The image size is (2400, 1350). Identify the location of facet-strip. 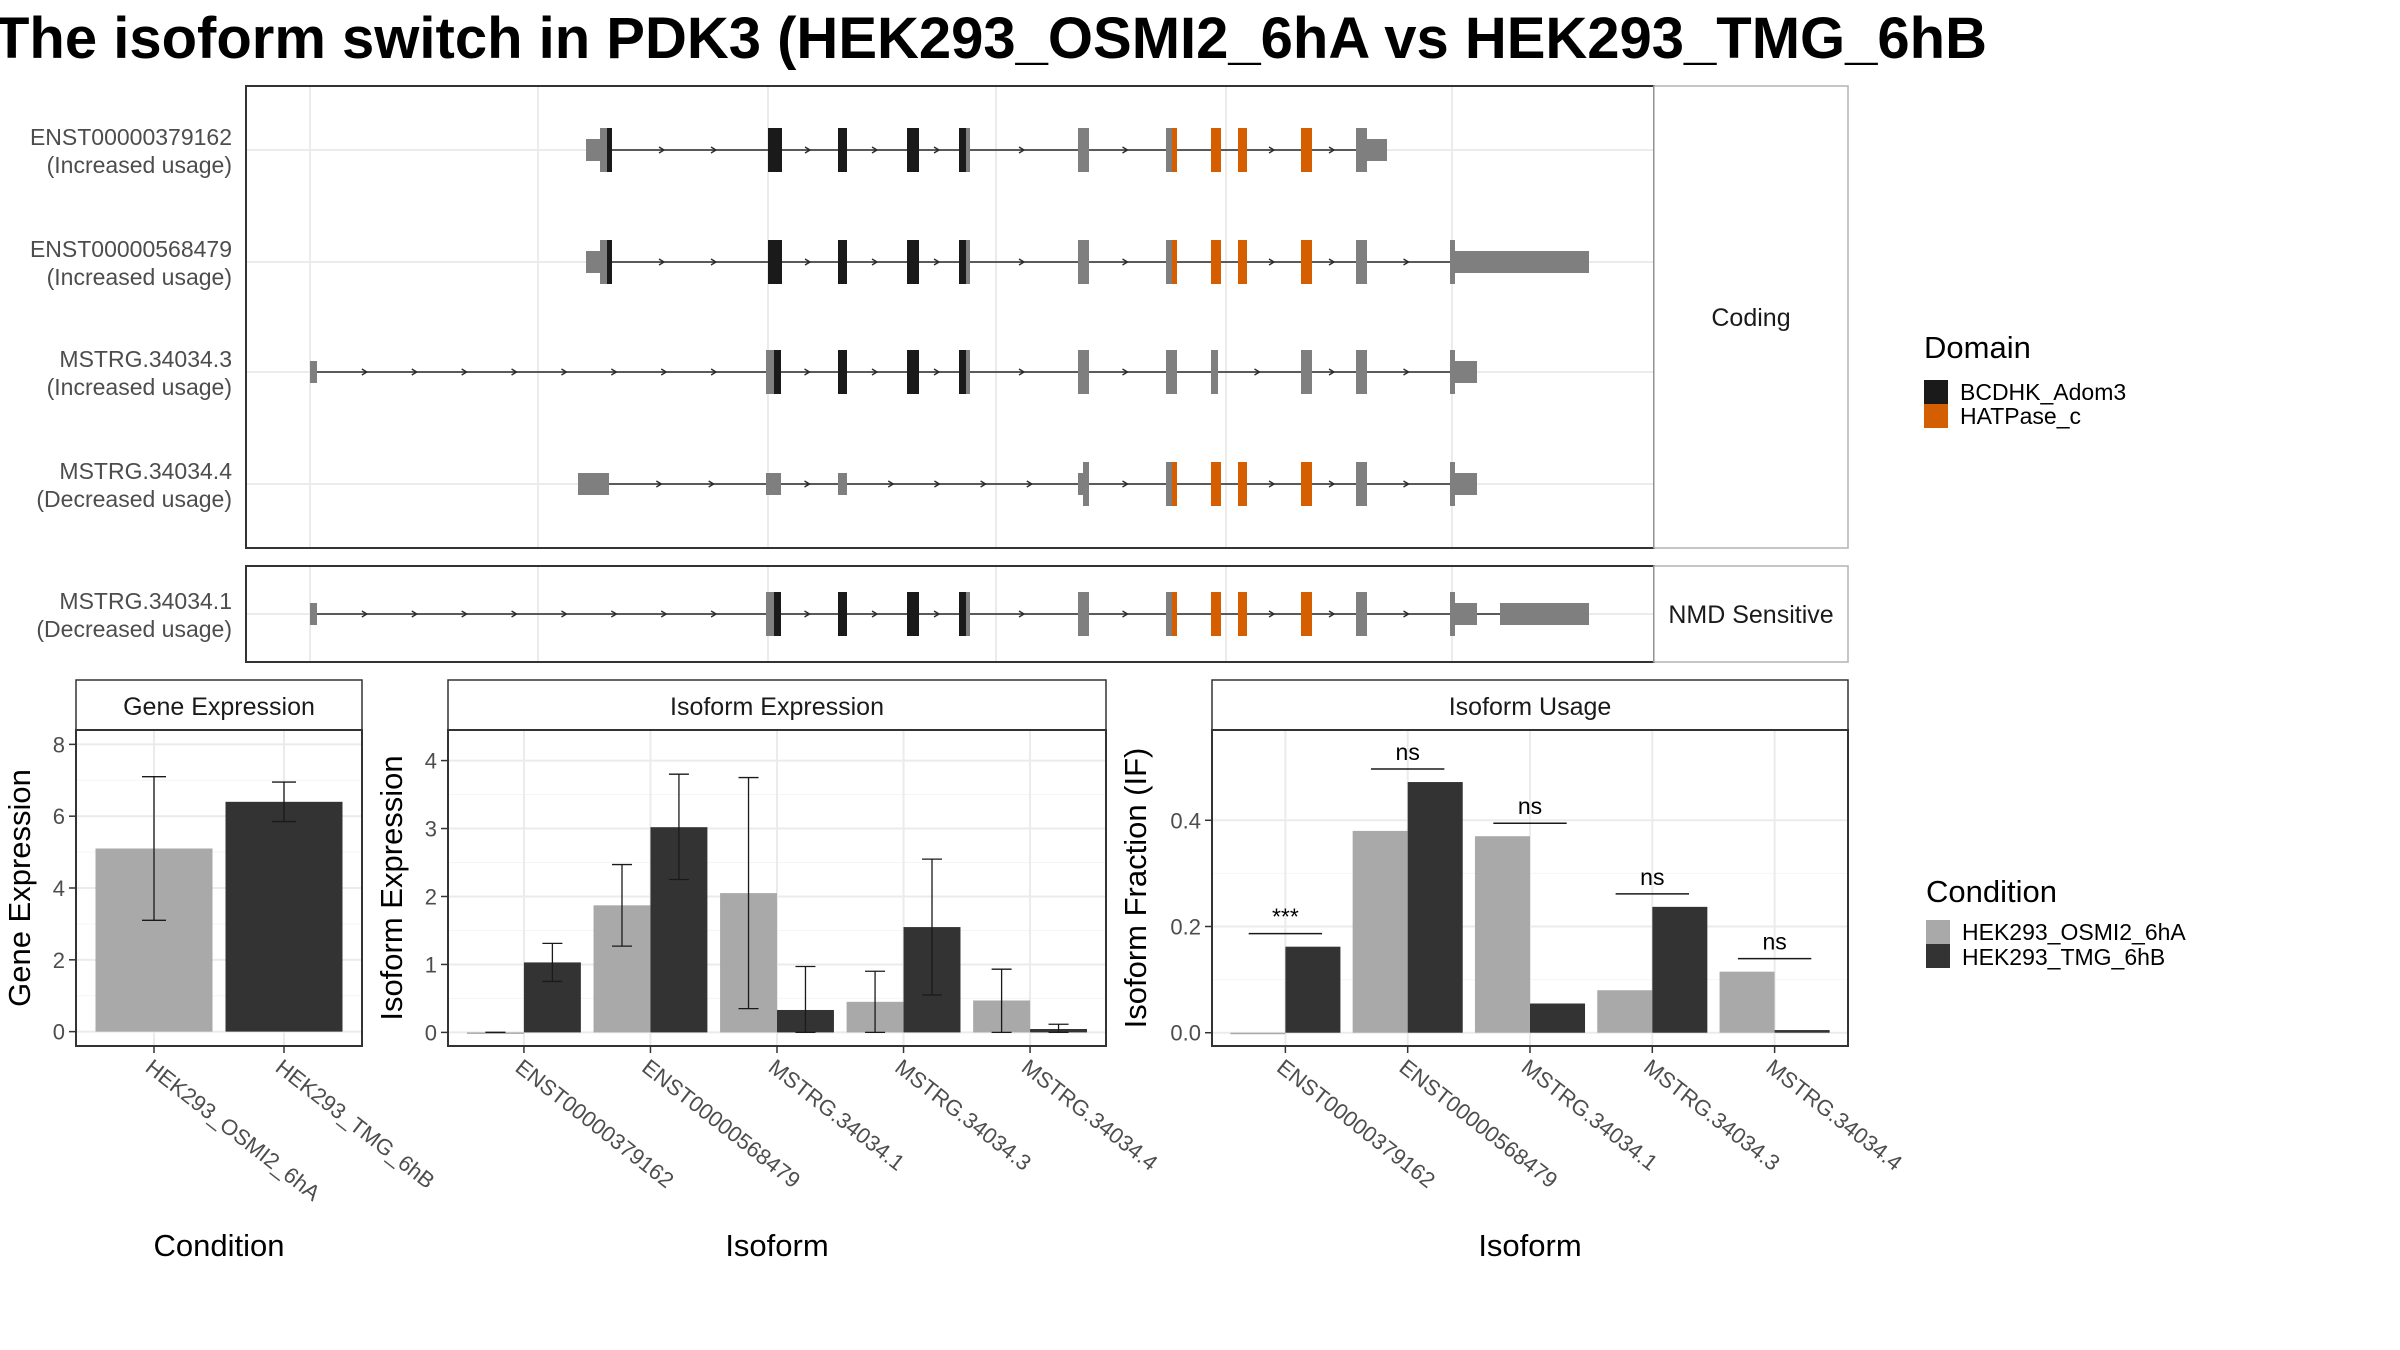
(1751, 317).